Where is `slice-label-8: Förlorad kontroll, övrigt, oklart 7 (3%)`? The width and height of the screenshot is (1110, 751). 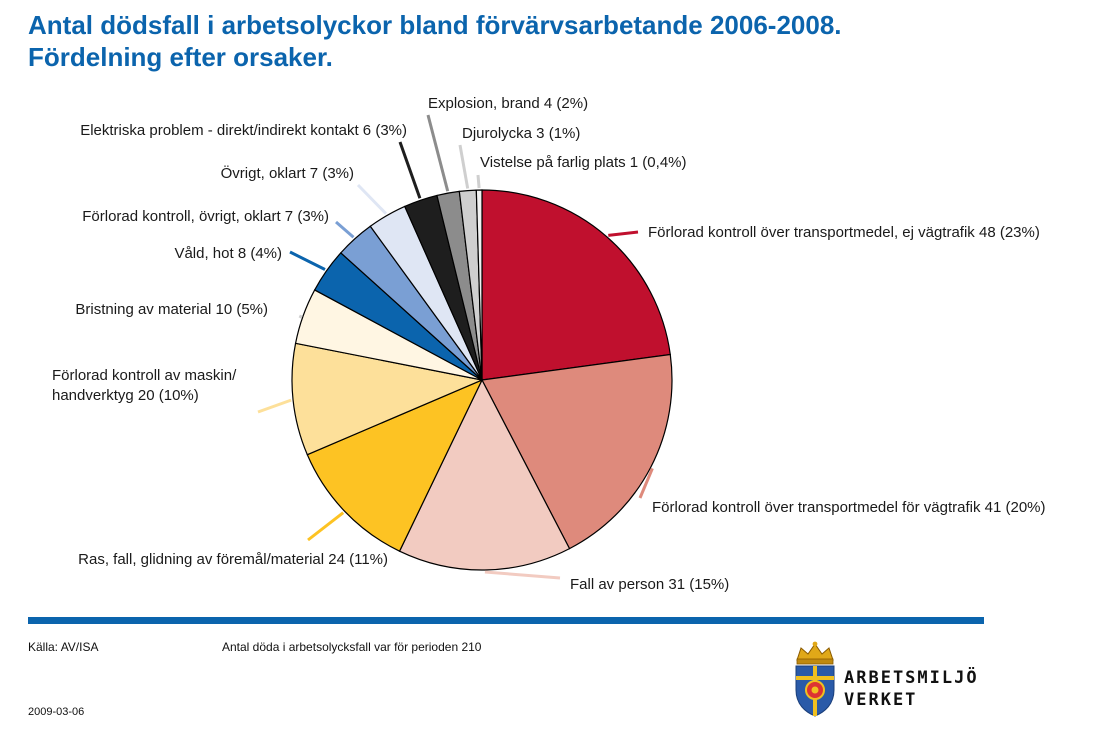
slice-label-8: Förlorad kontroll, övrigt, oklart 7 (3%) is located at coordinates (205, 216).